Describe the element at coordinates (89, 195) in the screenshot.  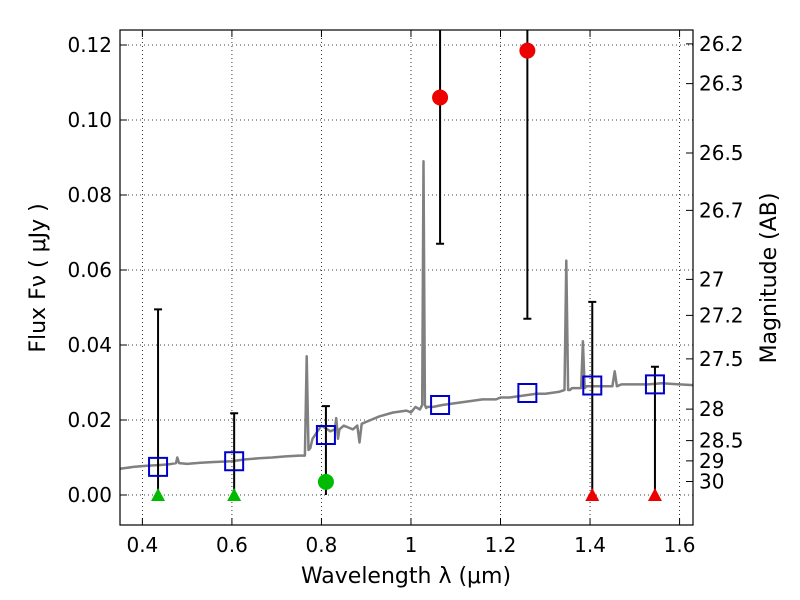
I see `y-tick-label: 0.08` at that location.